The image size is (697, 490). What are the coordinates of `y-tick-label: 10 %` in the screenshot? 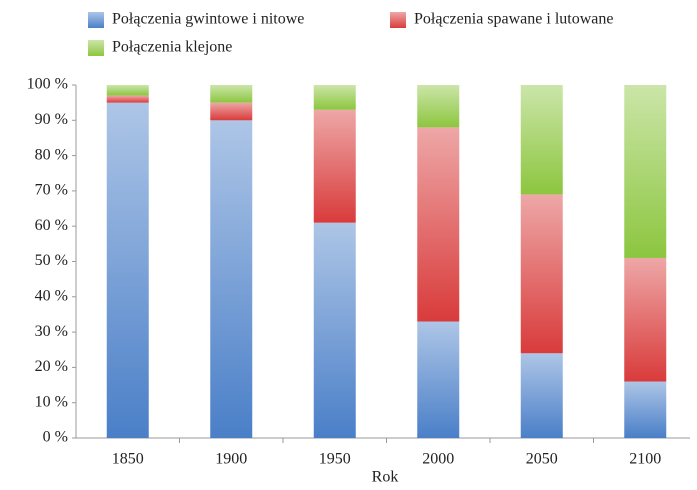 It's located at (51, 401).